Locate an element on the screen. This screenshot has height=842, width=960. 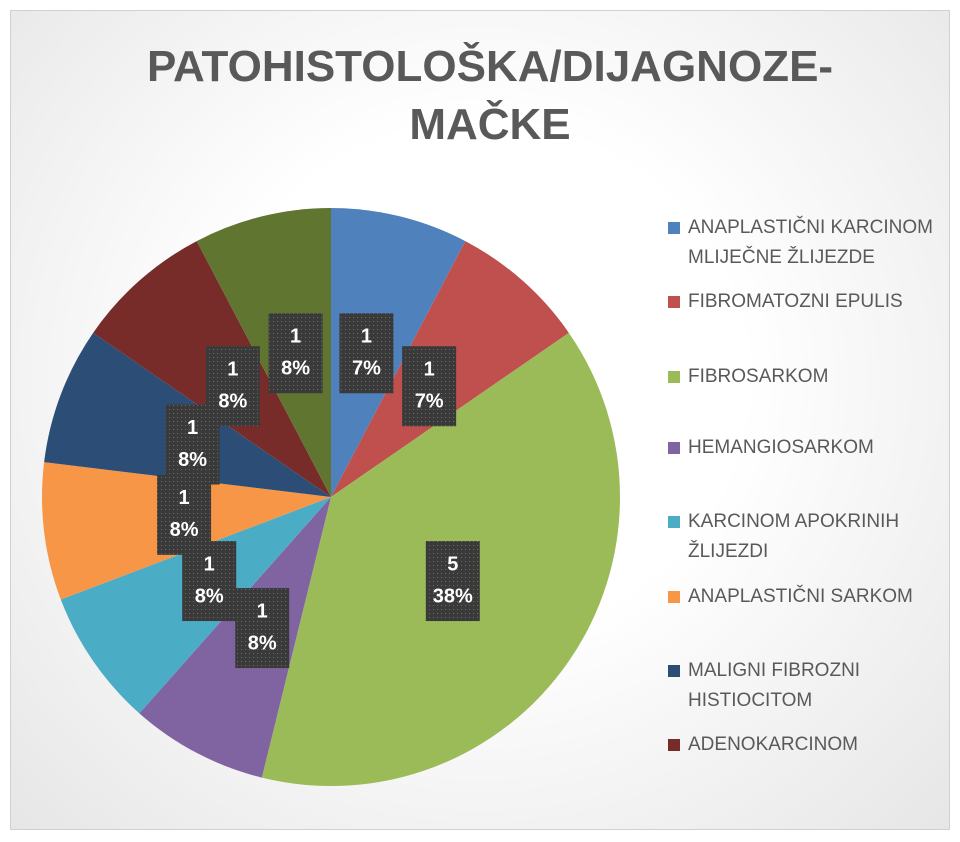
data-label-value: 5 is located at coordinates (452, 564).